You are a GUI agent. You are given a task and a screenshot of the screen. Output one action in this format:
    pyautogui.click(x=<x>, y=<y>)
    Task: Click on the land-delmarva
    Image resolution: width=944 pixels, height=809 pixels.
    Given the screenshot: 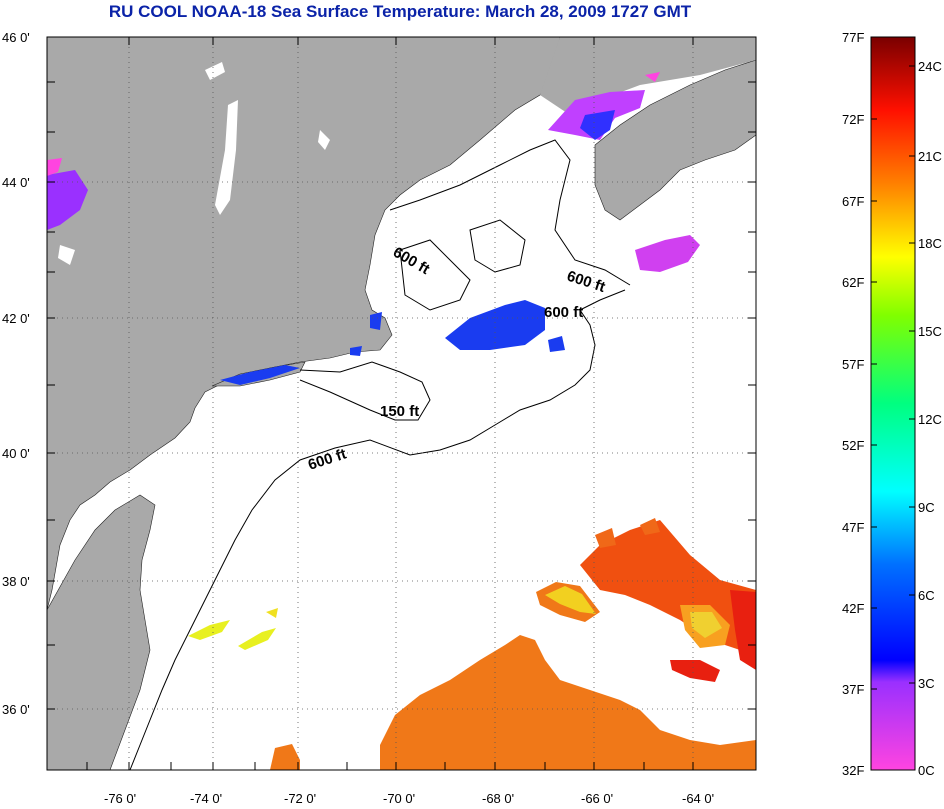 What is the action you would take?
    pyautogui.click(x=101, y=632)
    